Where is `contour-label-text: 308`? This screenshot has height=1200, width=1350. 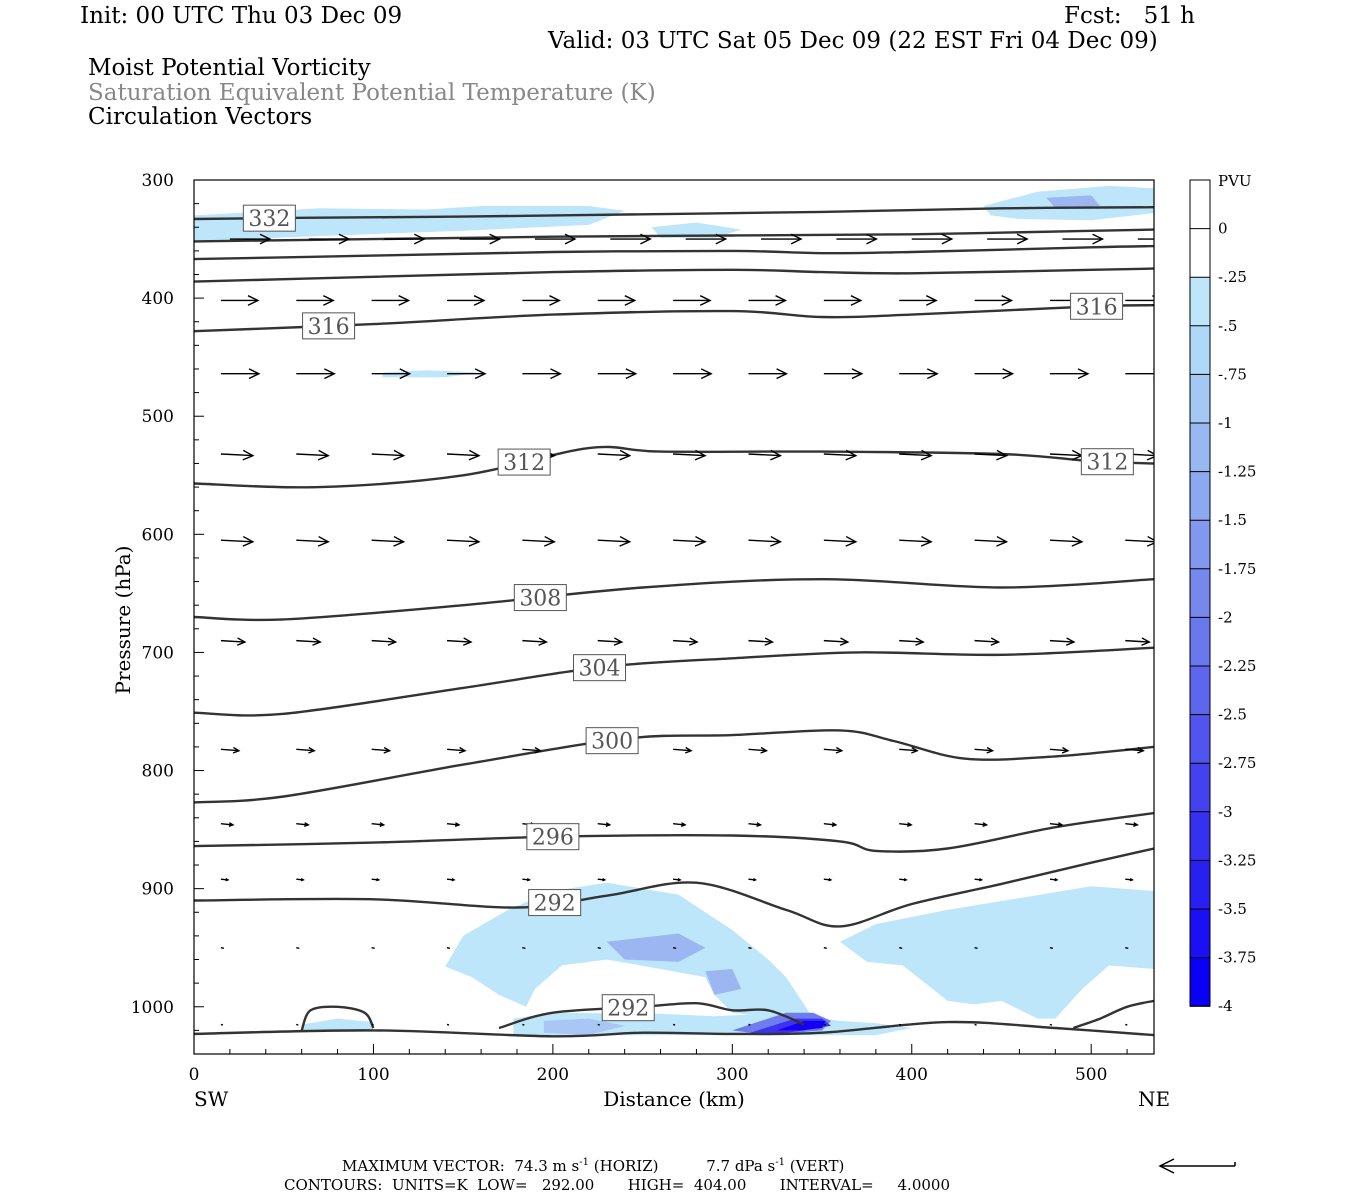 contour-label-text: 308 is located at coordinates (540, 599).